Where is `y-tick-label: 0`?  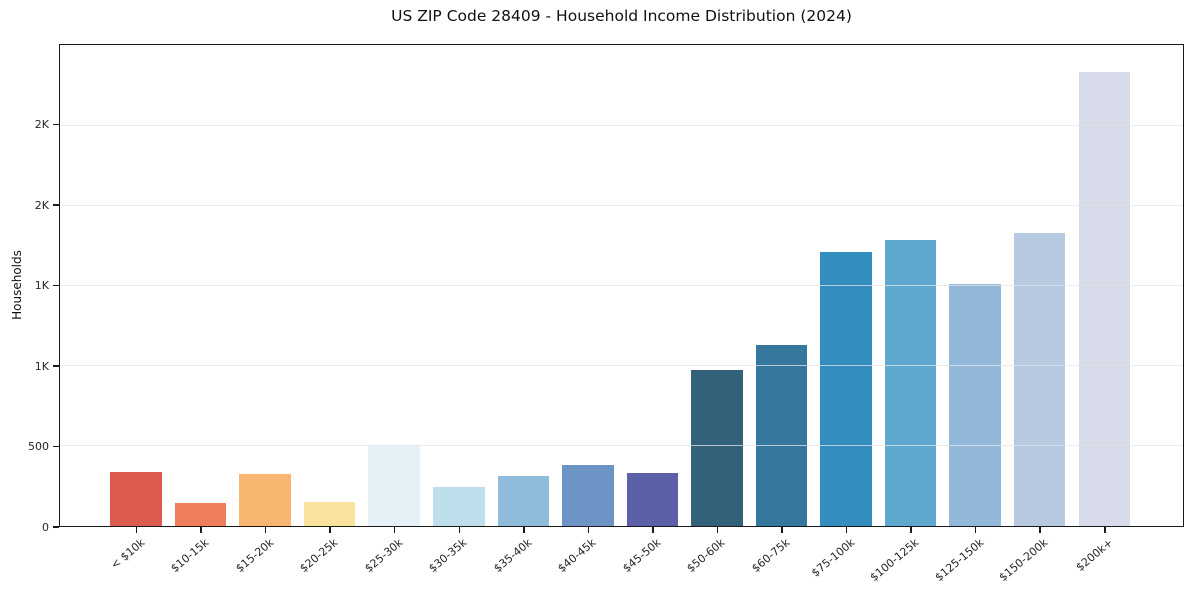
y-tick-label: 0 is located at coordinates (45, 527).